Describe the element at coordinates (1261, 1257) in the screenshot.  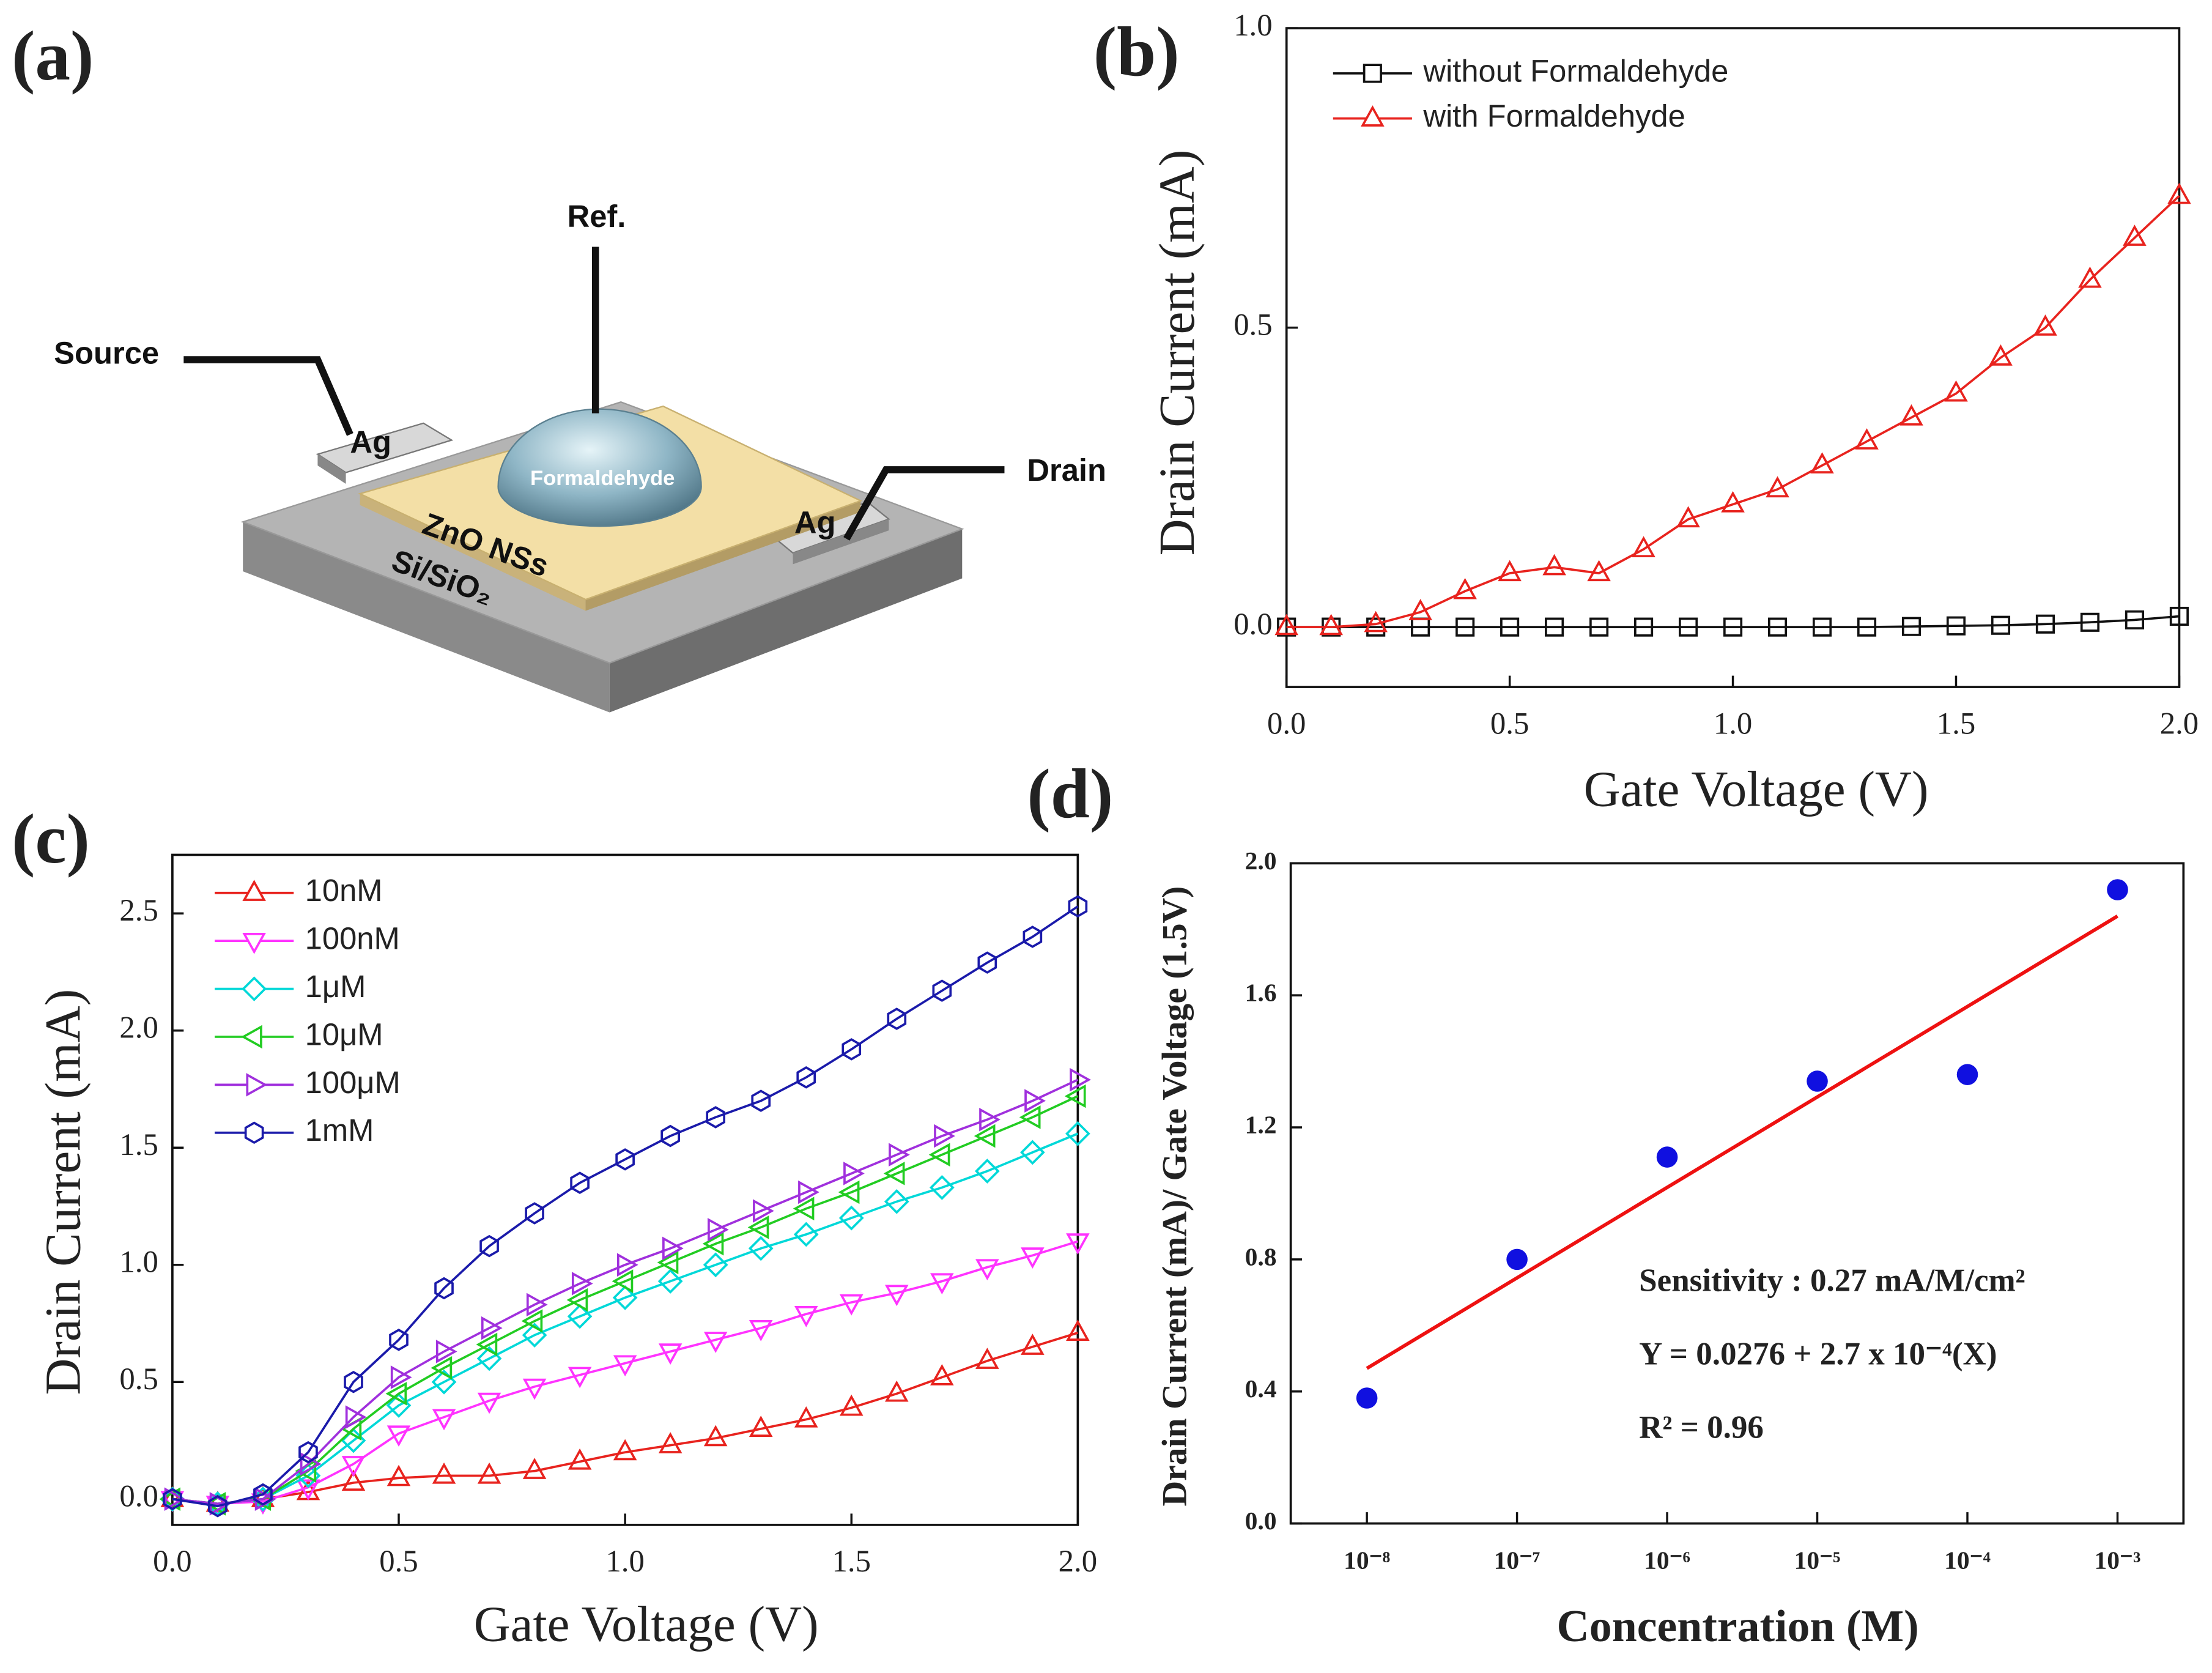
I see `y-tick-label: 0.8` at that location.